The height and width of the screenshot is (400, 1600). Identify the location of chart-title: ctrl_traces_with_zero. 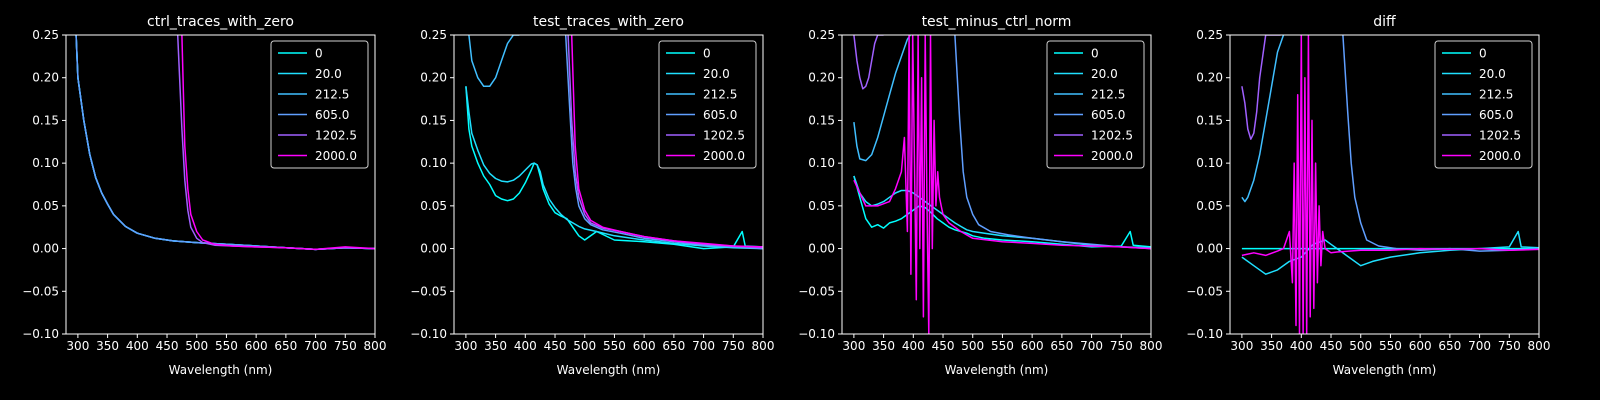
(220, 22).